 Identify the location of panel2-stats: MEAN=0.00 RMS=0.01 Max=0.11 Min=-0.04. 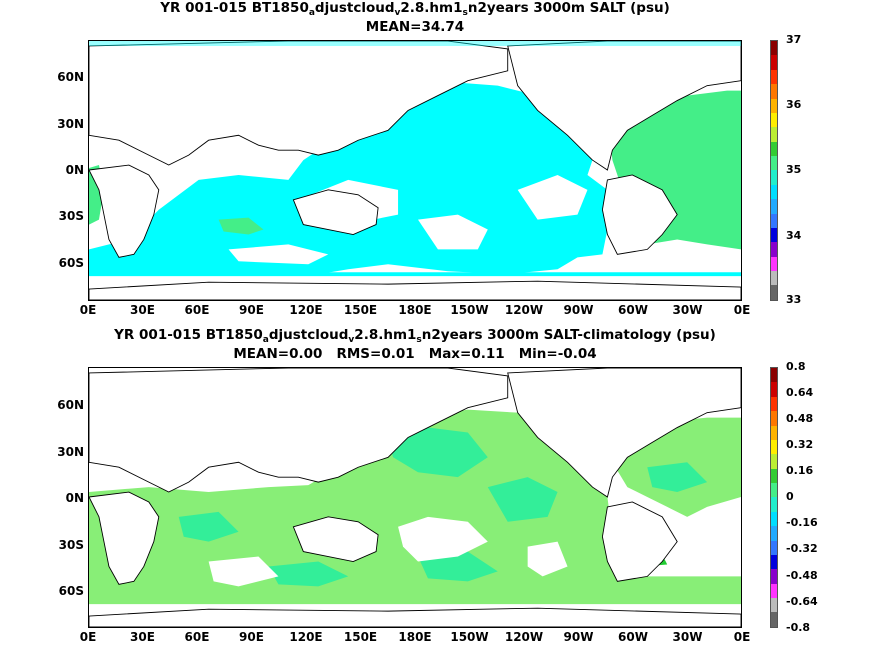
(415, 354).